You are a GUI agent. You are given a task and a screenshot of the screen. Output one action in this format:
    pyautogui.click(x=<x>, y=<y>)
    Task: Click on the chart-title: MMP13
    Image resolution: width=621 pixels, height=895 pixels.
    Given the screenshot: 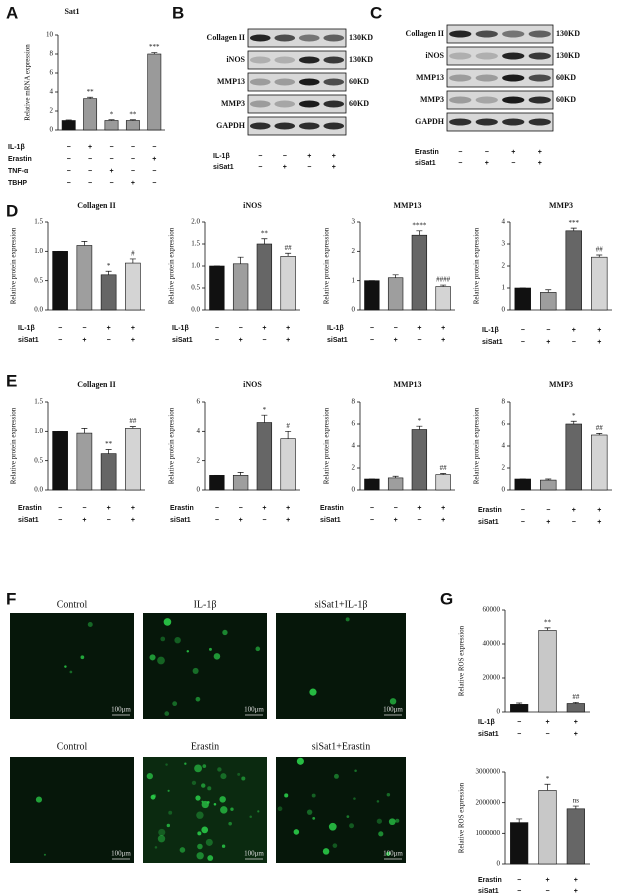 What is the action you would take?
    pyautogui.click(x=408, y=384)
    